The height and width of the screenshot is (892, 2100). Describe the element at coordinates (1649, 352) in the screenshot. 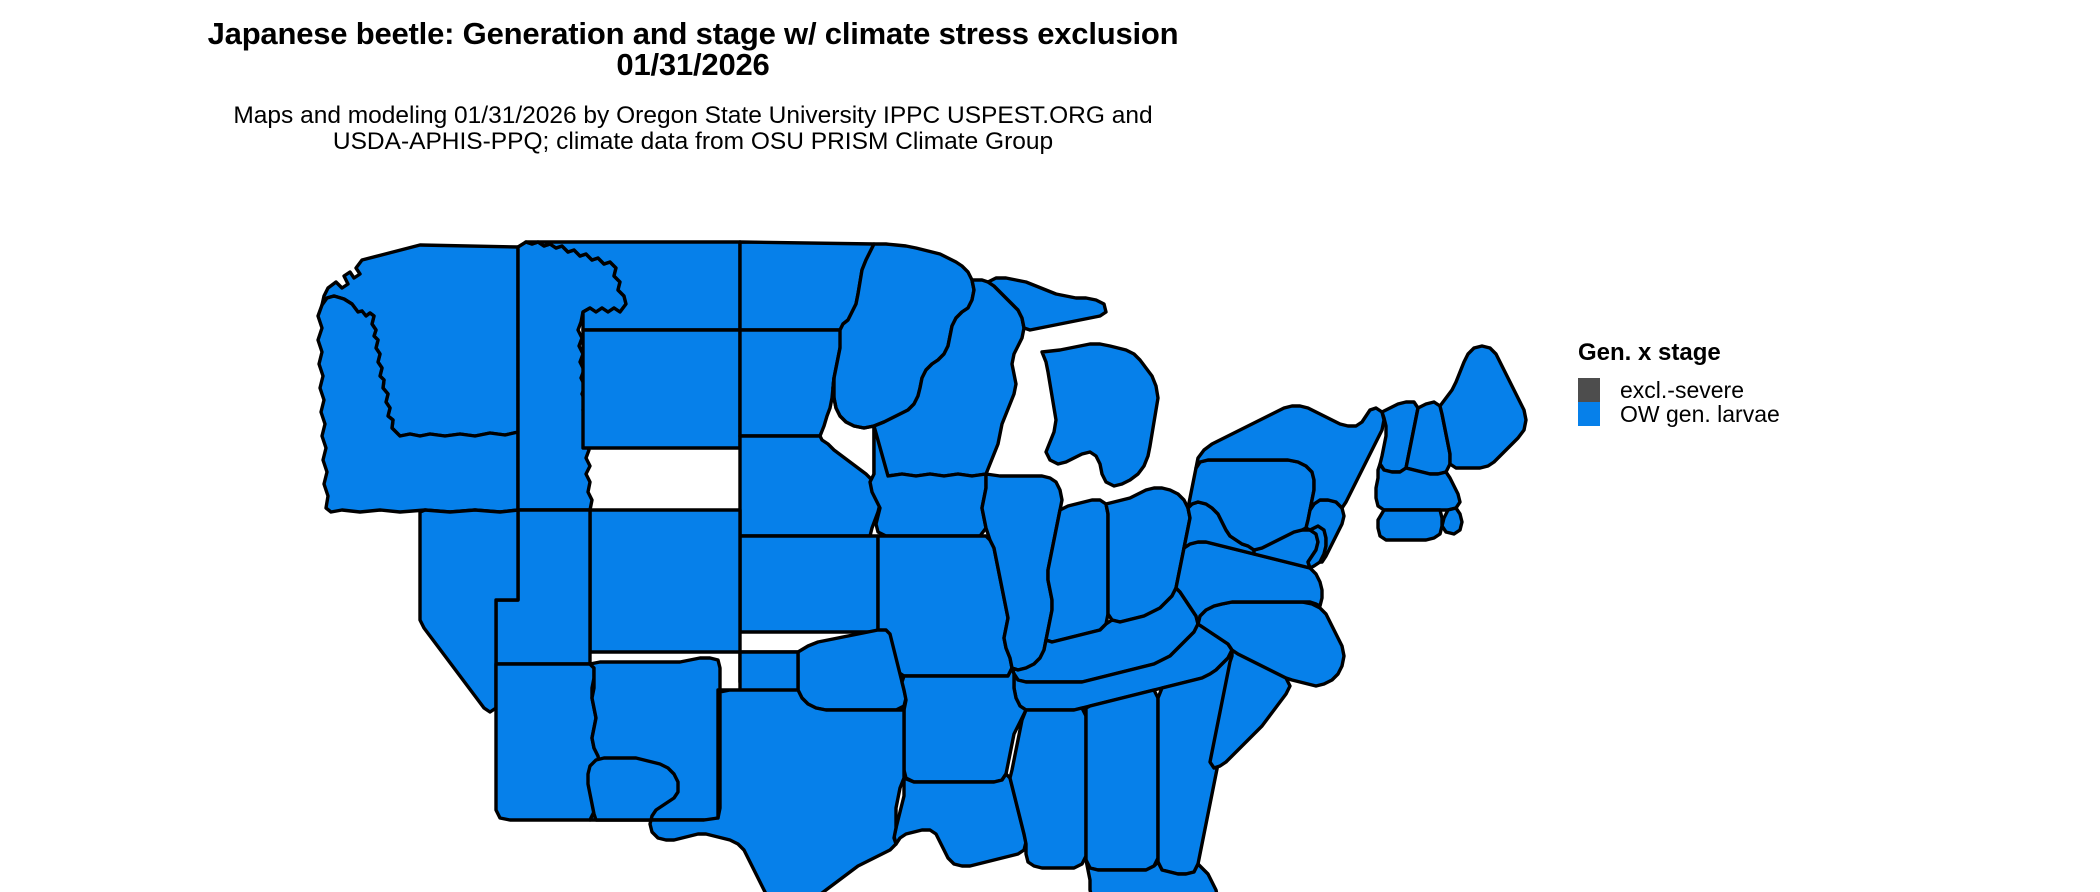

I see `legend-title: Gen. x stage` at that location.